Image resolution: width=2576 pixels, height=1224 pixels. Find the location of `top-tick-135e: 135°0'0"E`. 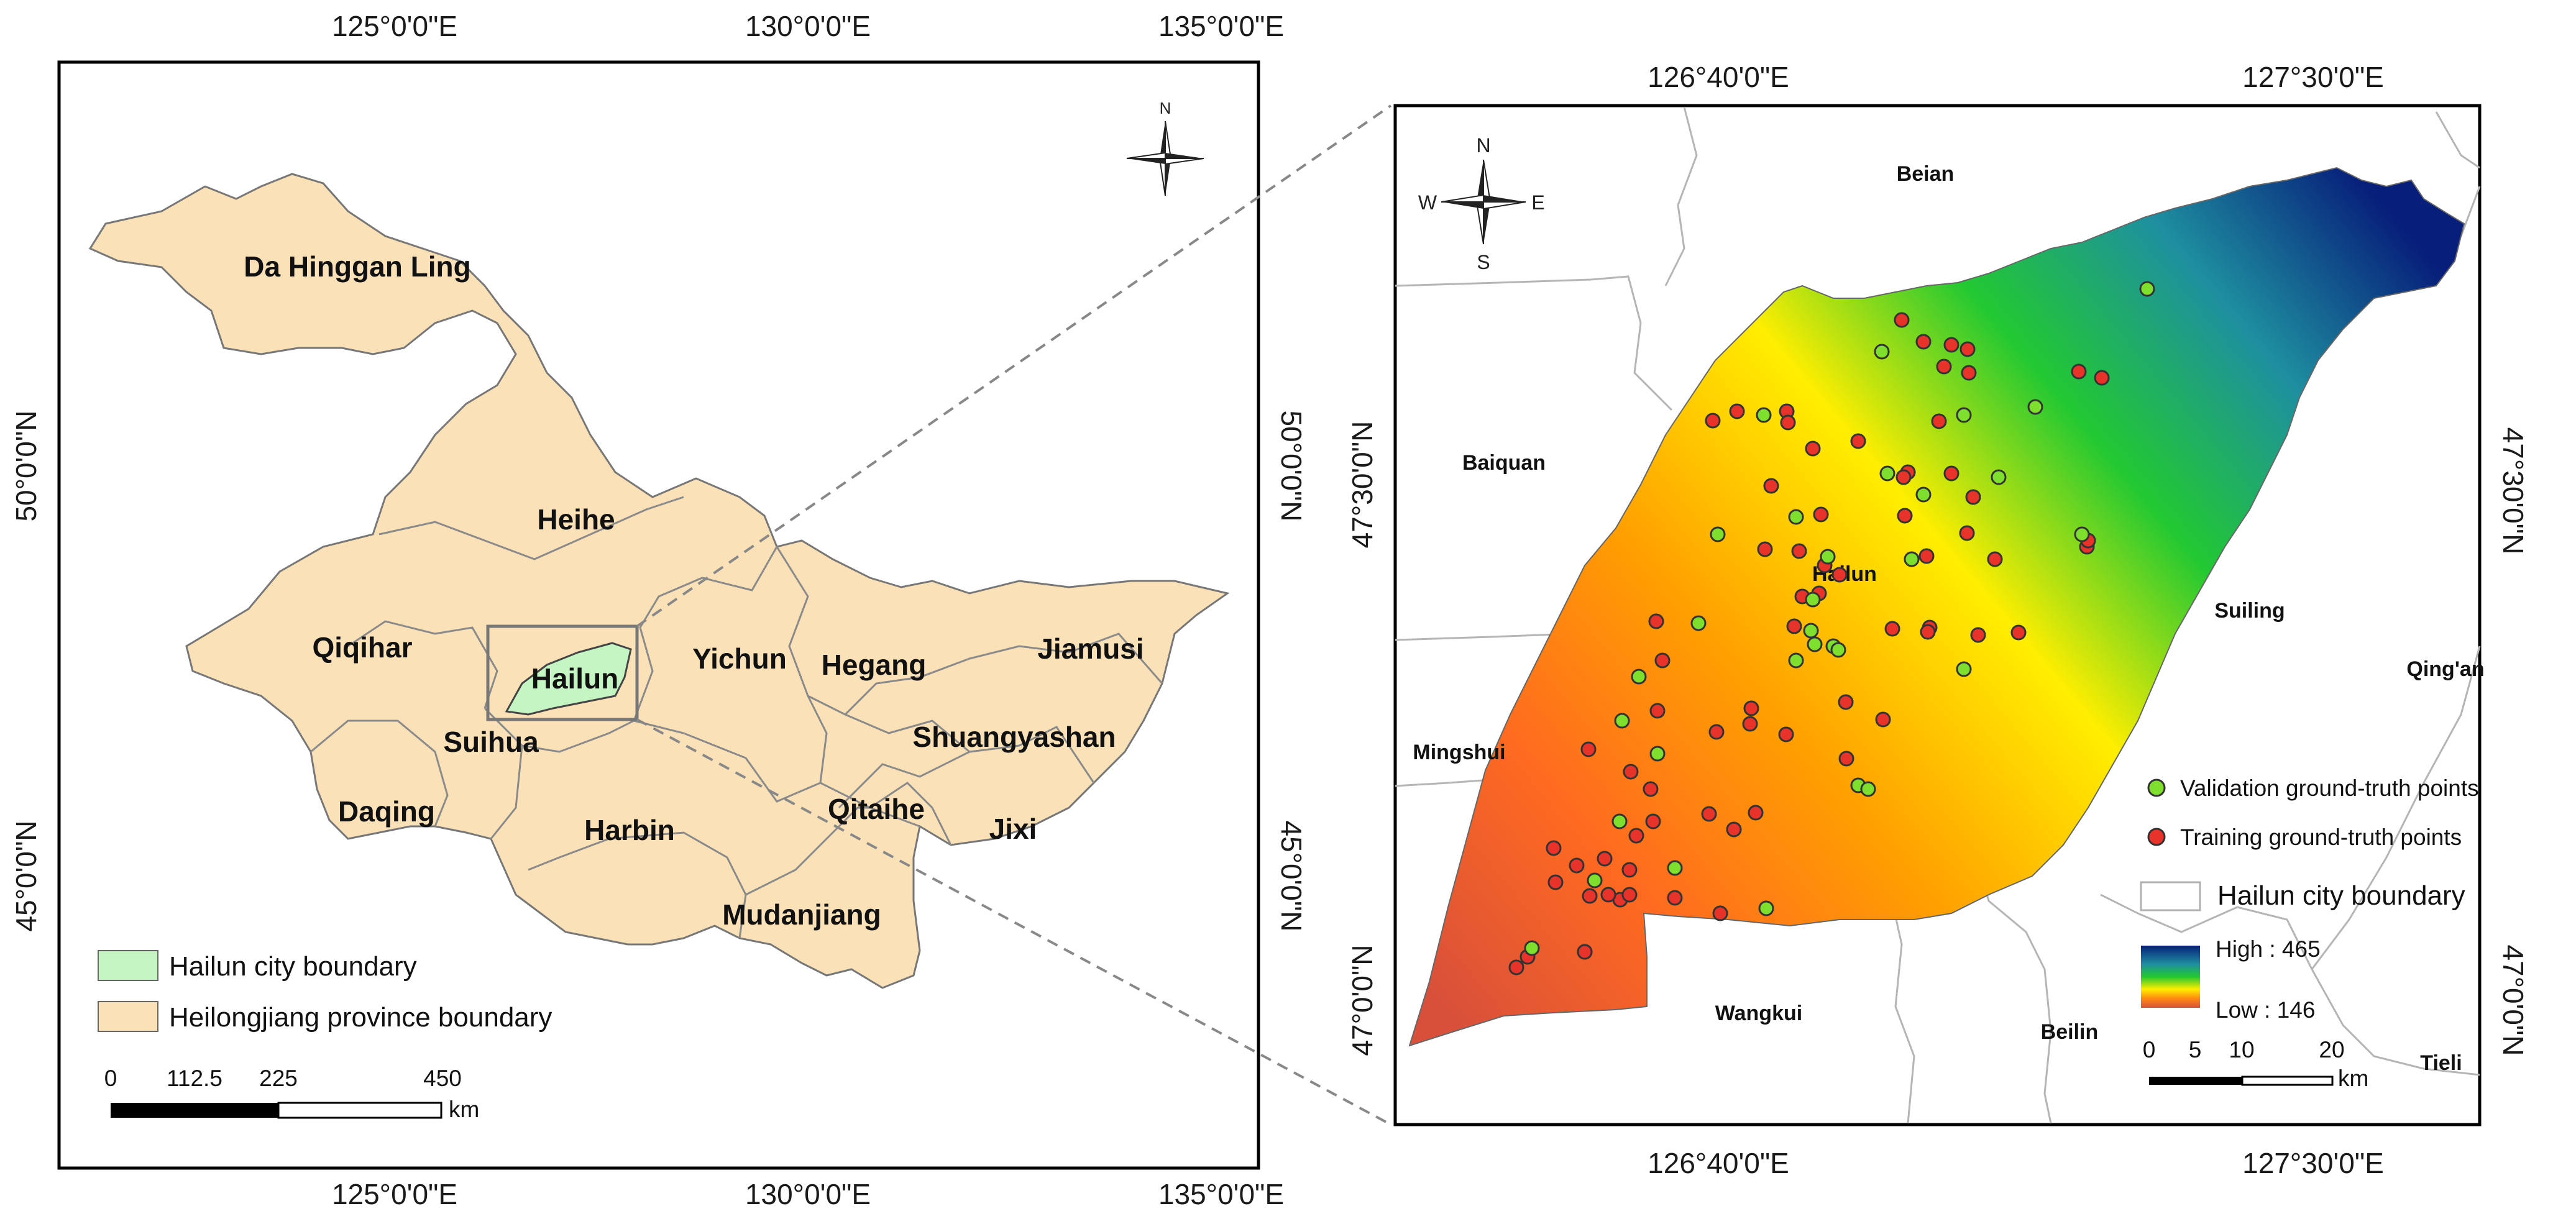

top-tick-135e: 135°0'0"E is located at coordinates (1221, 26).